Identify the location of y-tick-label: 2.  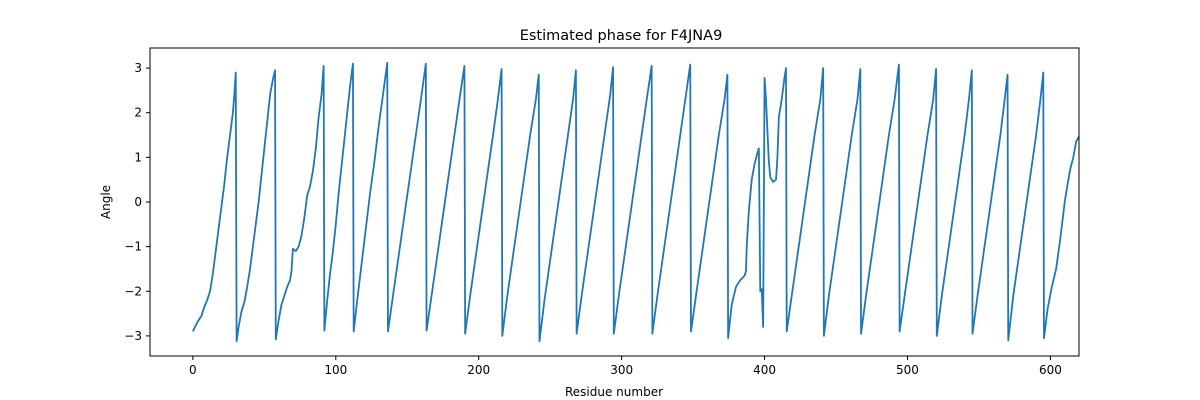
(138, 113).